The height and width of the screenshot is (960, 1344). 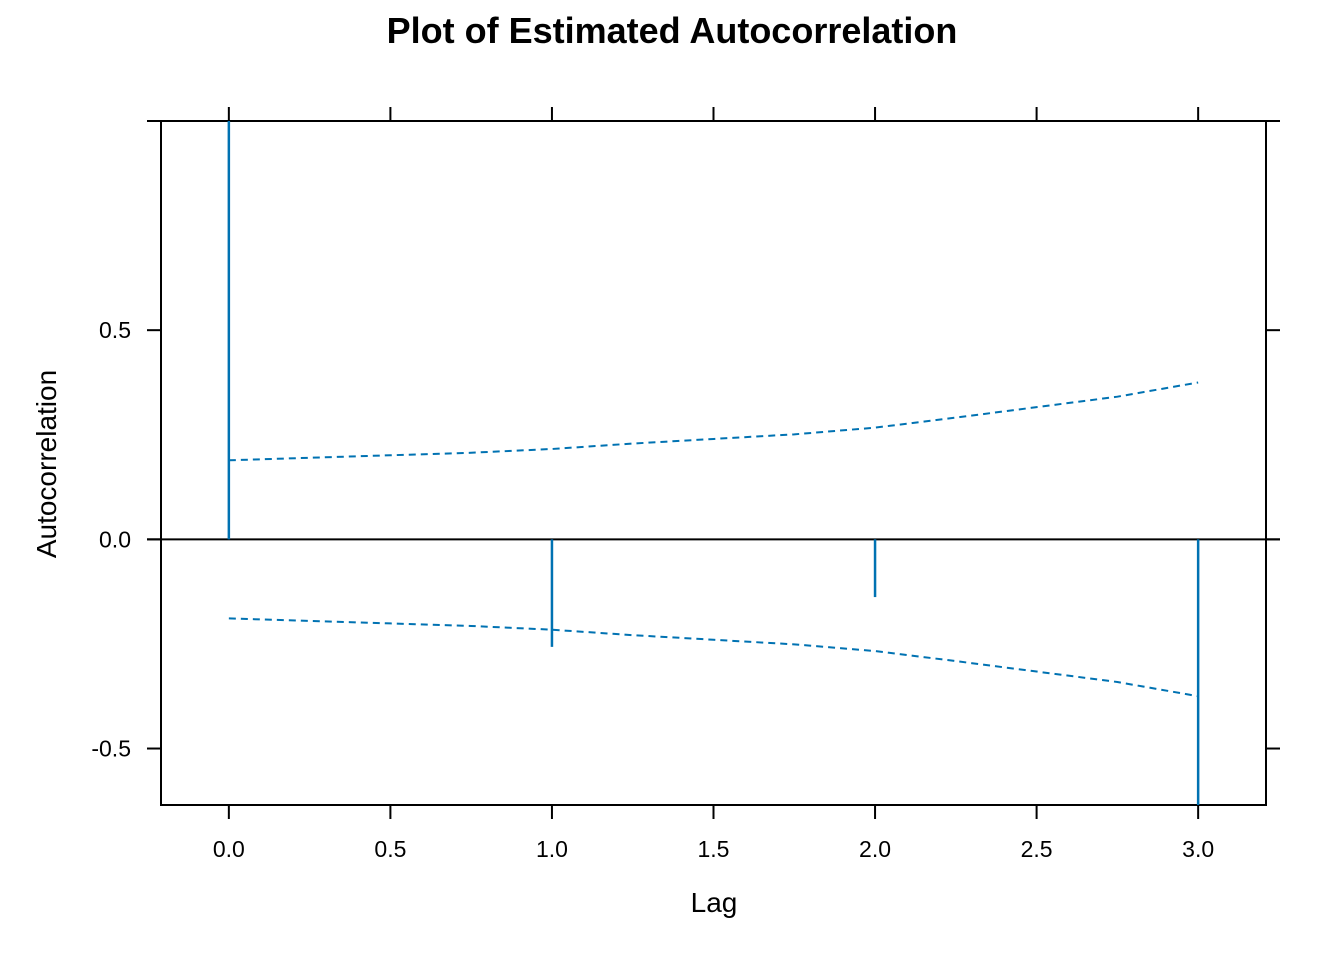 I want to click on x-tick-label: 2.0, so click(x=875, y=849).